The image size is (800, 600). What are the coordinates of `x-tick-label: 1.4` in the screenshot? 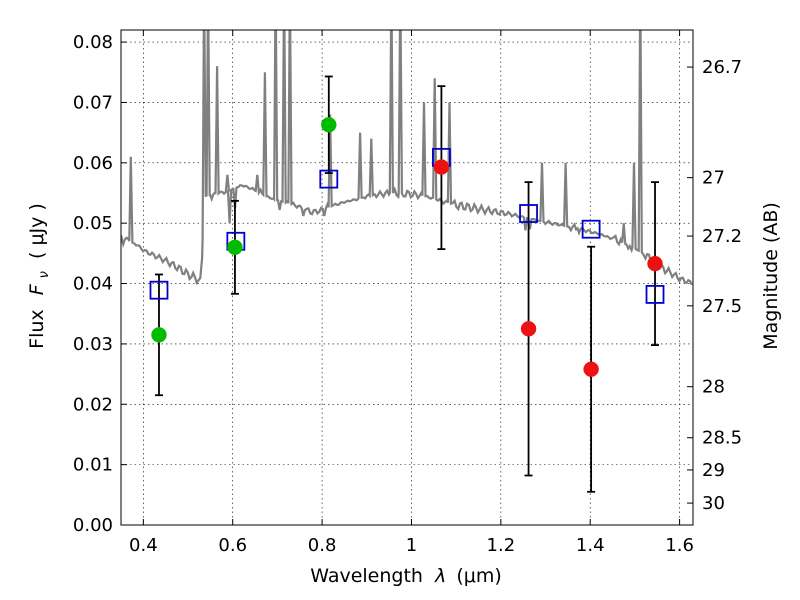 It's located at (590, 545).